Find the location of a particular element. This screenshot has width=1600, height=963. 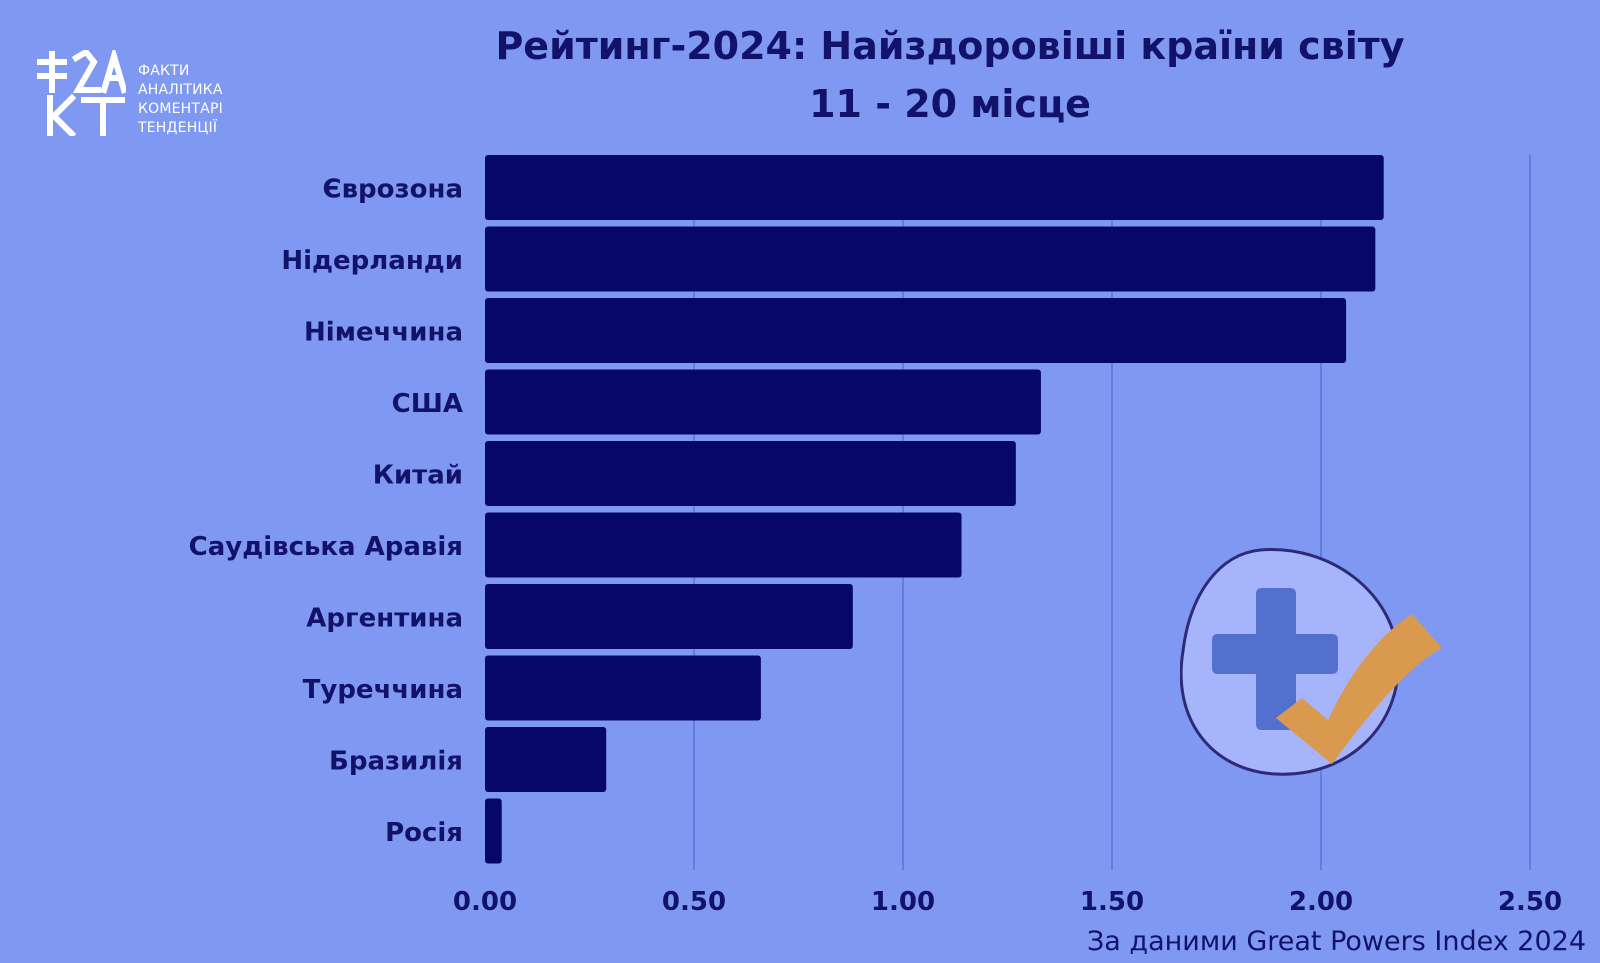

category-label: Єврозона is located at coordinates (393, 190).